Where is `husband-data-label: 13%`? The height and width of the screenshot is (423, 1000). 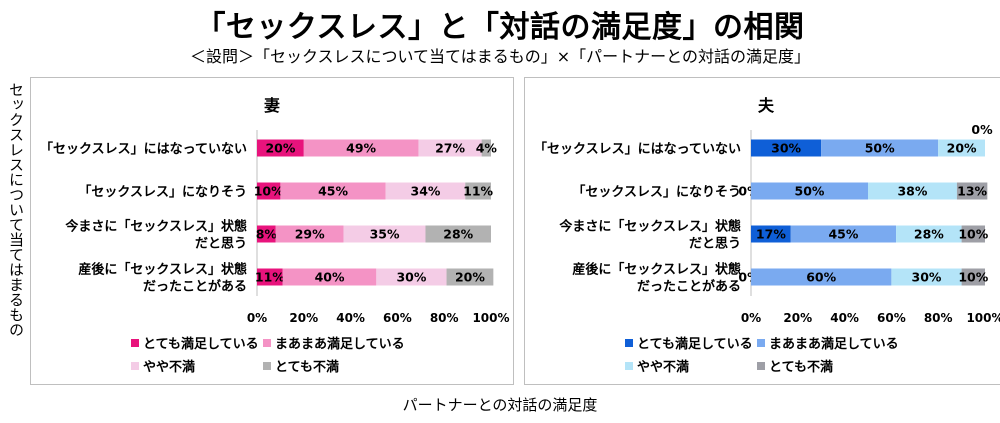
husband-data-label: 13% is located at coordinates (972, 191).